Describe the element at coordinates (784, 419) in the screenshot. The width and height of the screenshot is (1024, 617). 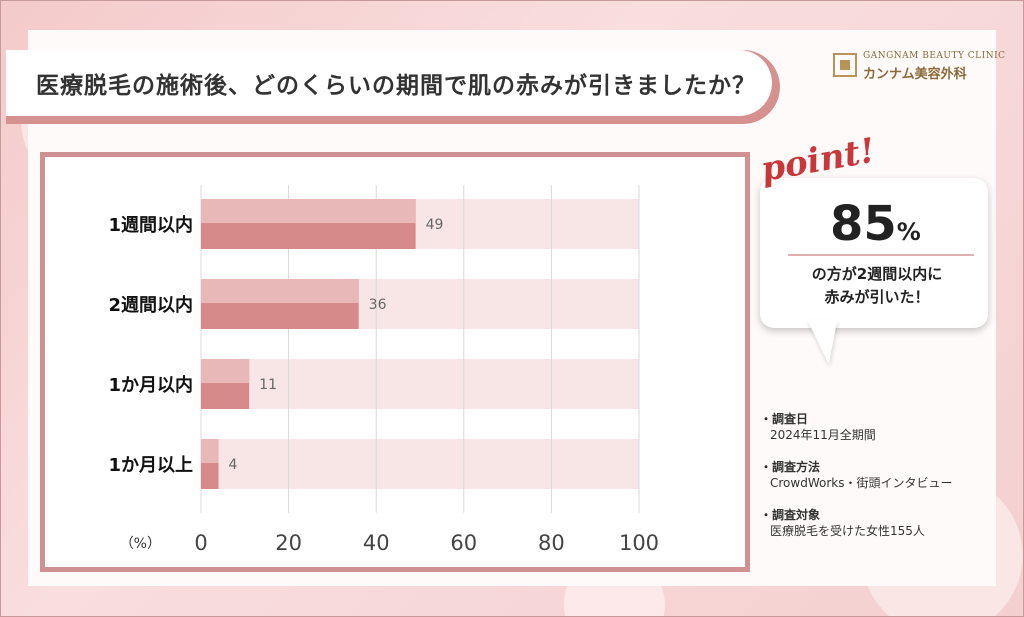
I see `note-date-head: ・調査日` at that location.